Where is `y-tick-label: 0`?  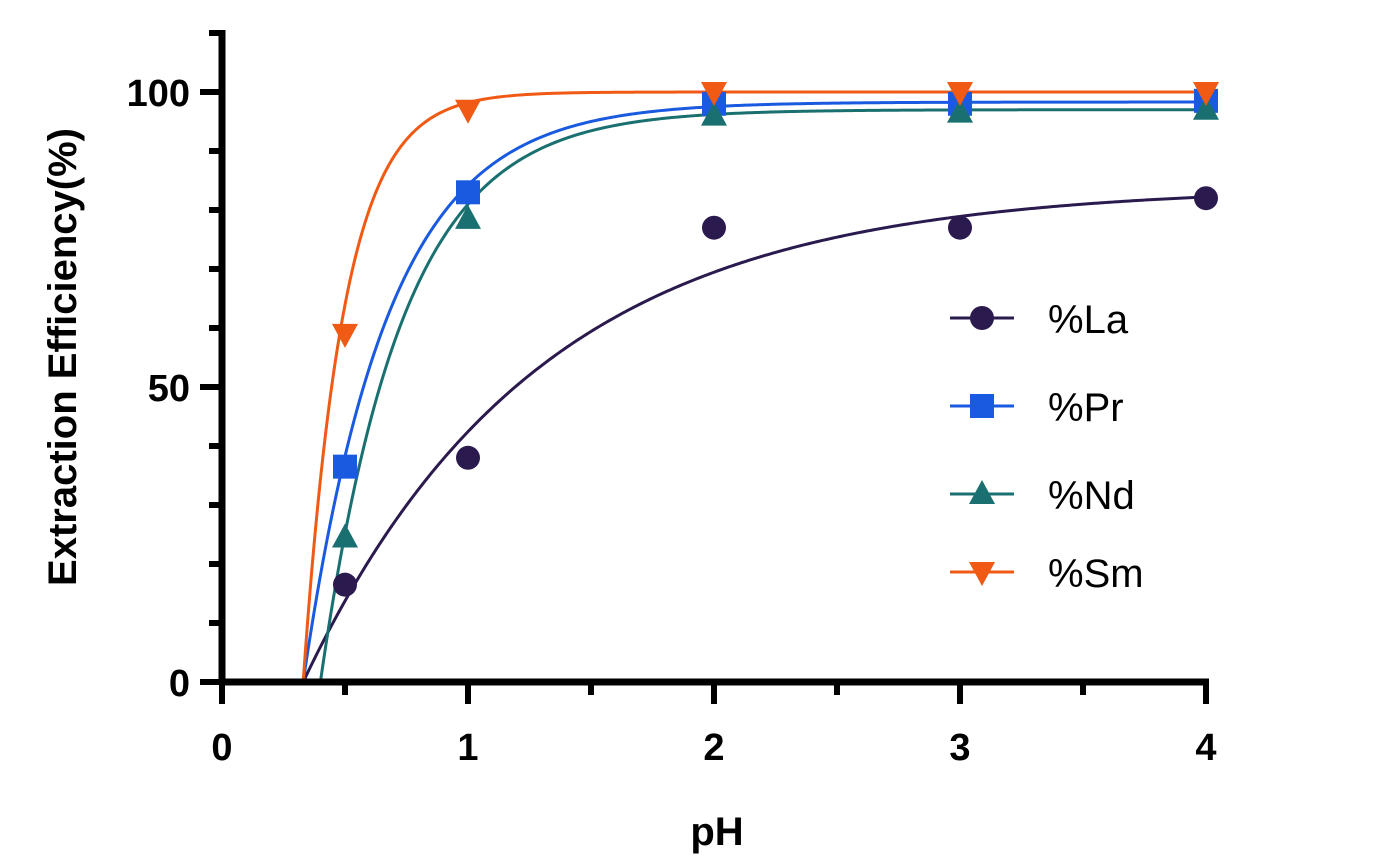 y-tick-label: 0 is located at coordinates (179, 684).